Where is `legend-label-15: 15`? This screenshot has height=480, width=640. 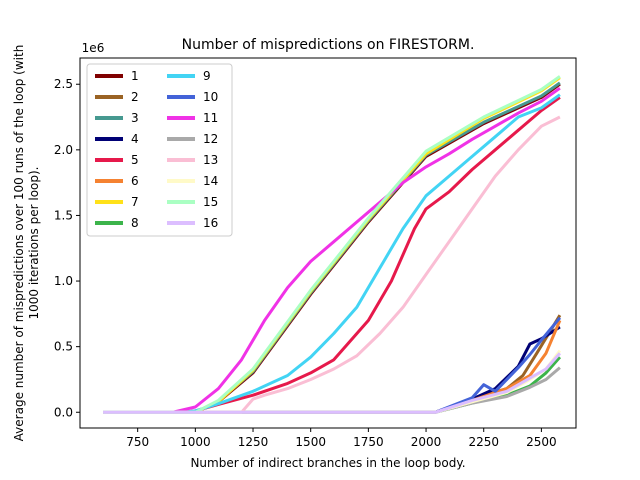 legend-label-15: 15 is located at coordinates (210, 202).